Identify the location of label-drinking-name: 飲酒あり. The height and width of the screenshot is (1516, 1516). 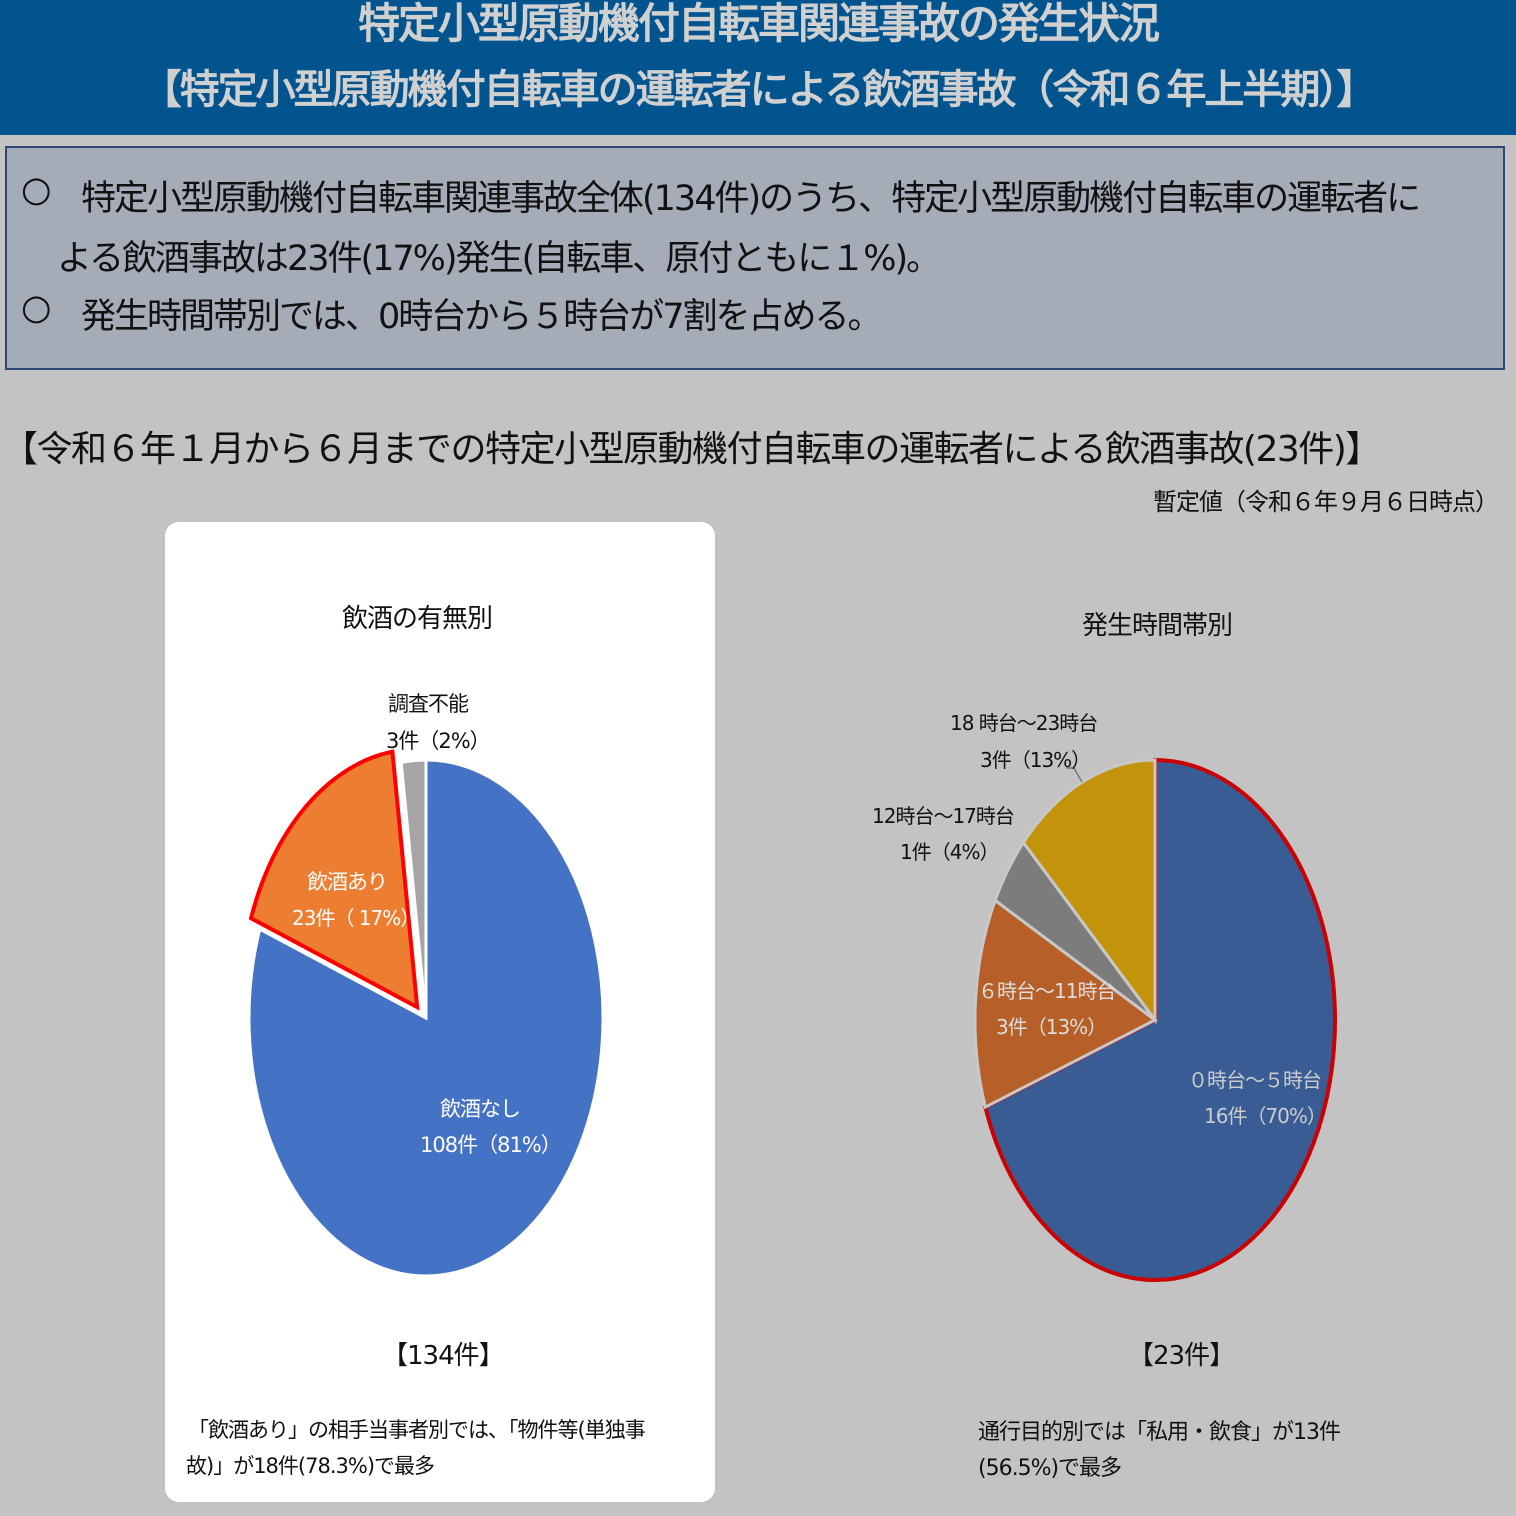
(347, 882).